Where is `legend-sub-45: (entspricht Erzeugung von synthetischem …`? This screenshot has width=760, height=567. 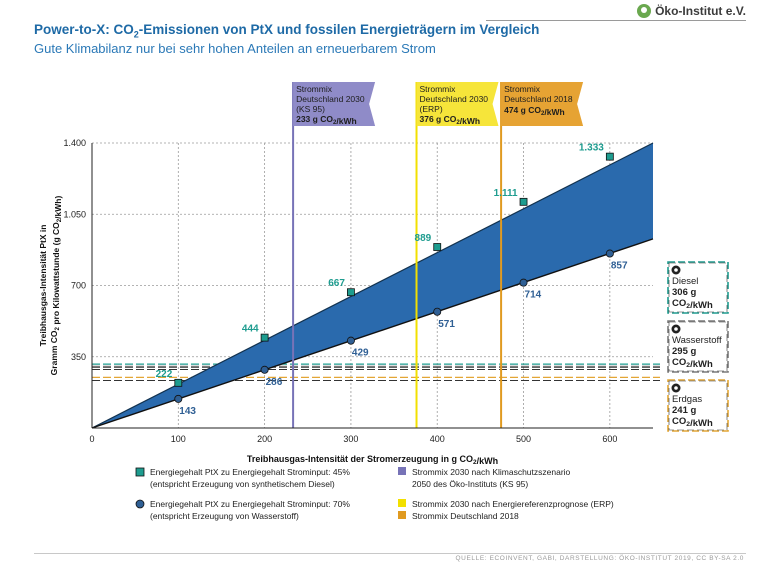 legend-sub-45: (entspricht Erzeugung von synthetischem … is located at coordinates (242, 484).